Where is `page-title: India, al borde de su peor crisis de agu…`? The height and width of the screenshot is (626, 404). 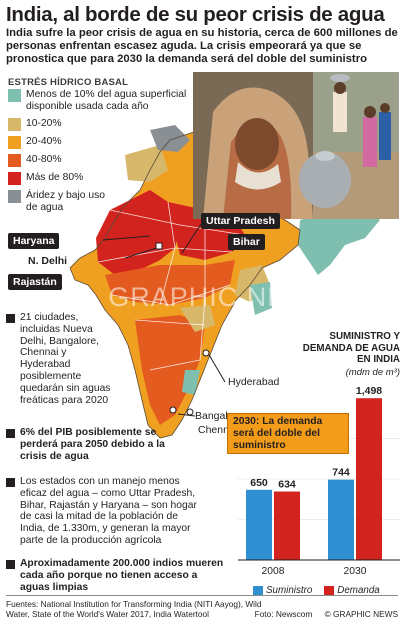 page-title: India, al borde de su peor crisis de agu… is located at coordinates (195, 14).